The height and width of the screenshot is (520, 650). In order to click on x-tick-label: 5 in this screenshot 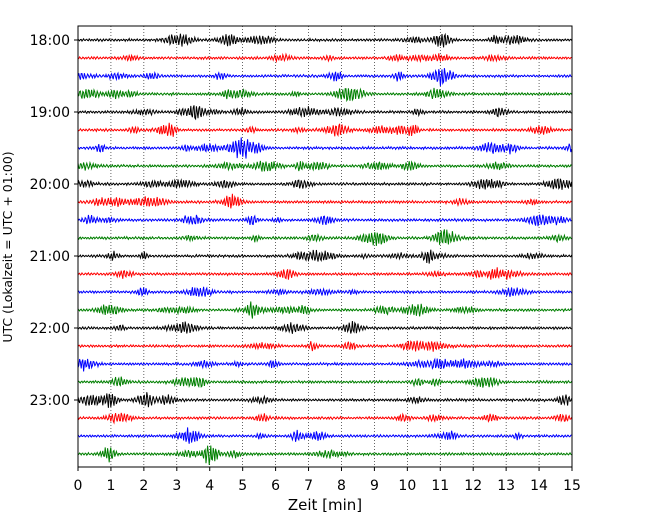, I will do `click(242, 486)`.